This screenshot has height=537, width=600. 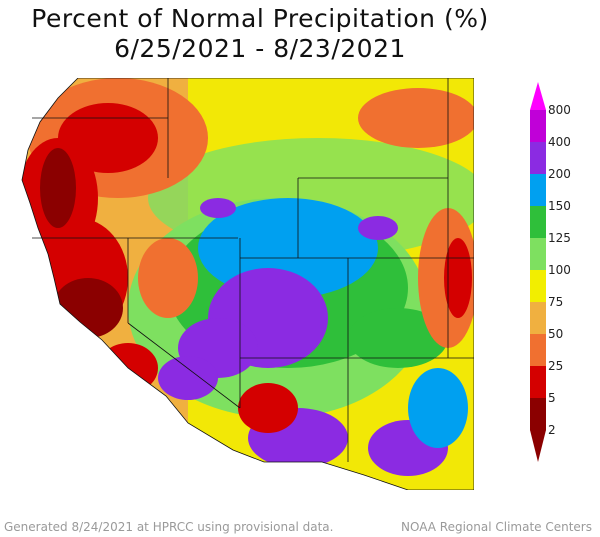 What do you see at coordinates (538, 96) in the screenshot?
I see `legend-top-arrow` at bounding box center [538, 96].